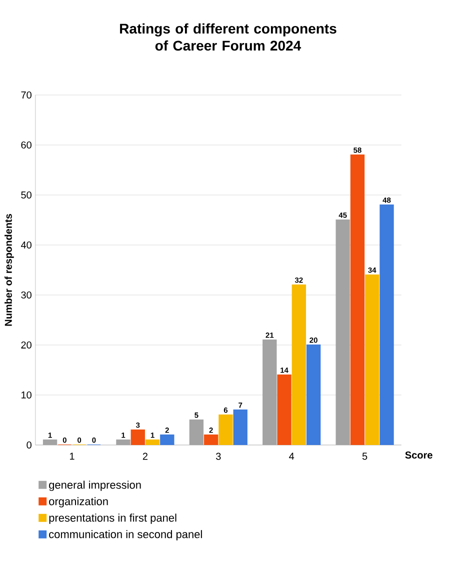 The width and height of the screenshot is (457, 575). Describe the element at coordinates (78, 502) in the screenshot. I see `legend-label: organization` at that location.